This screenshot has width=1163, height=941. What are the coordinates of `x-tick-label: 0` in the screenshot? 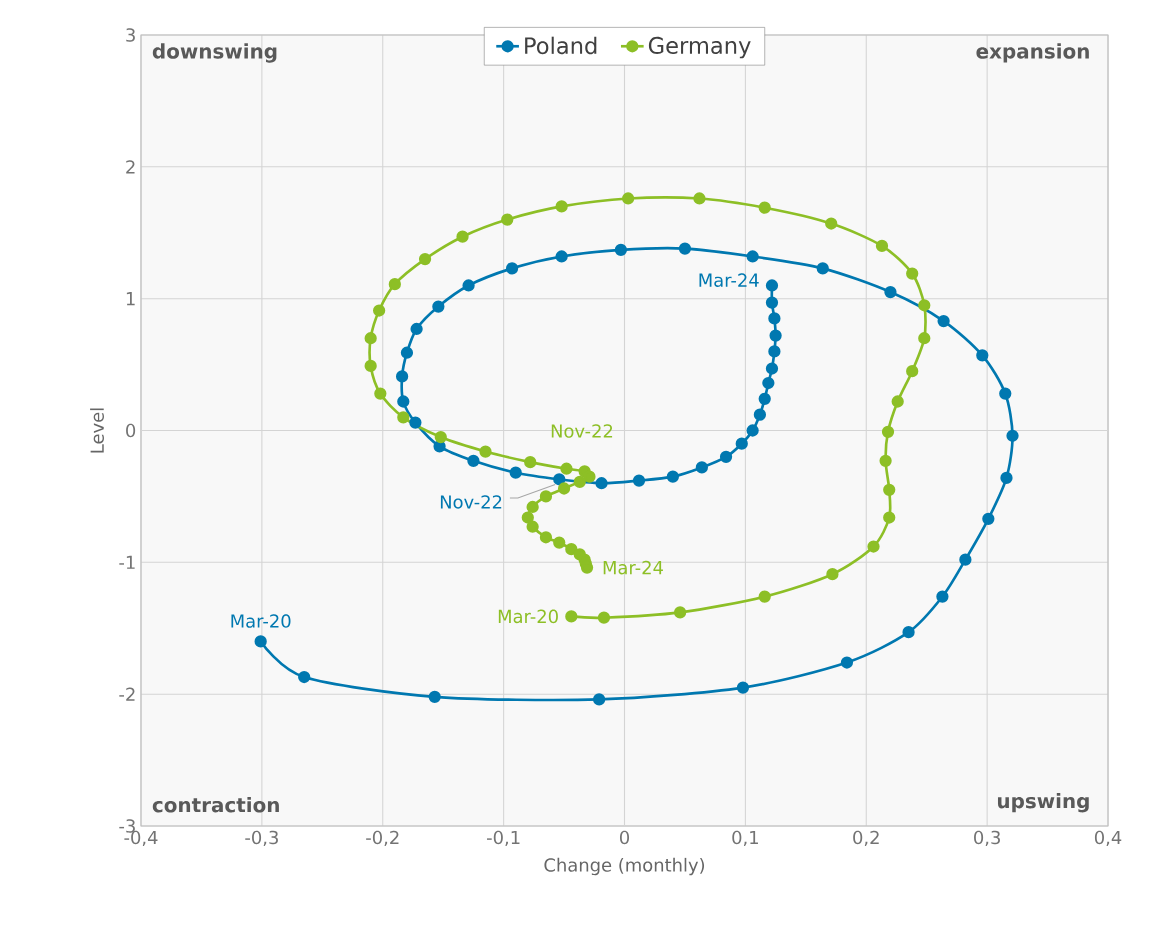 It's located at (624, 837).